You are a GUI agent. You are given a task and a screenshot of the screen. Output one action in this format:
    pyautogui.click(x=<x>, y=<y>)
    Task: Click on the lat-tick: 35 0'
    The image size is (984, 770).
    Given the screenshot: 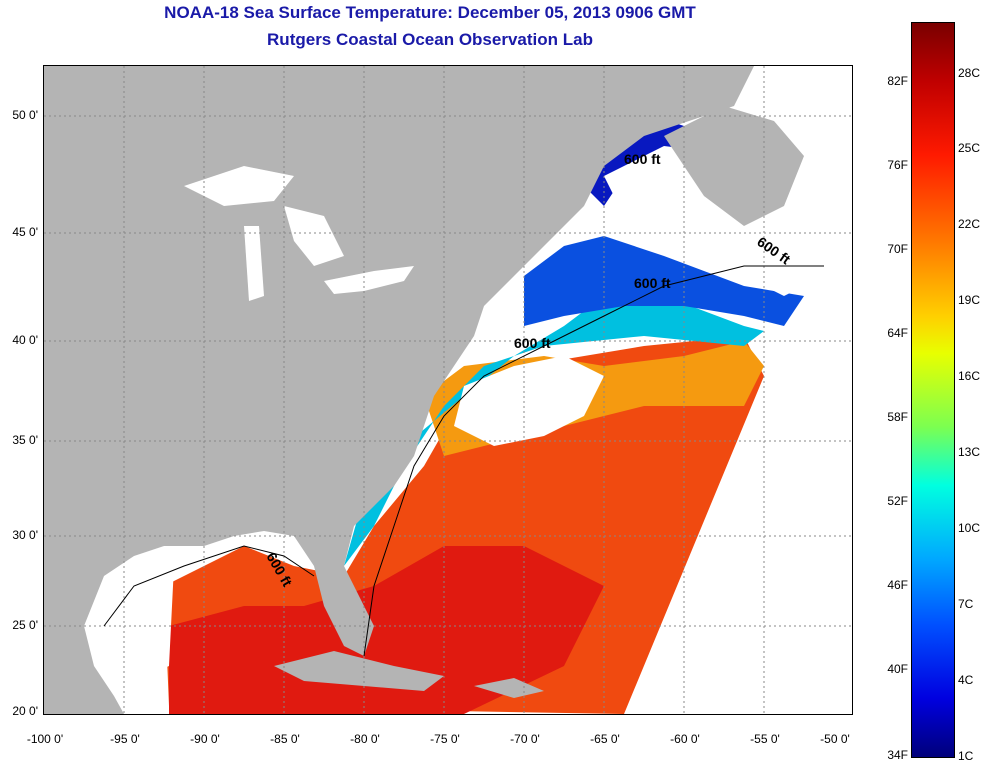 What is the action you would take?
    pyautogui.click(x=25, y=440)
    